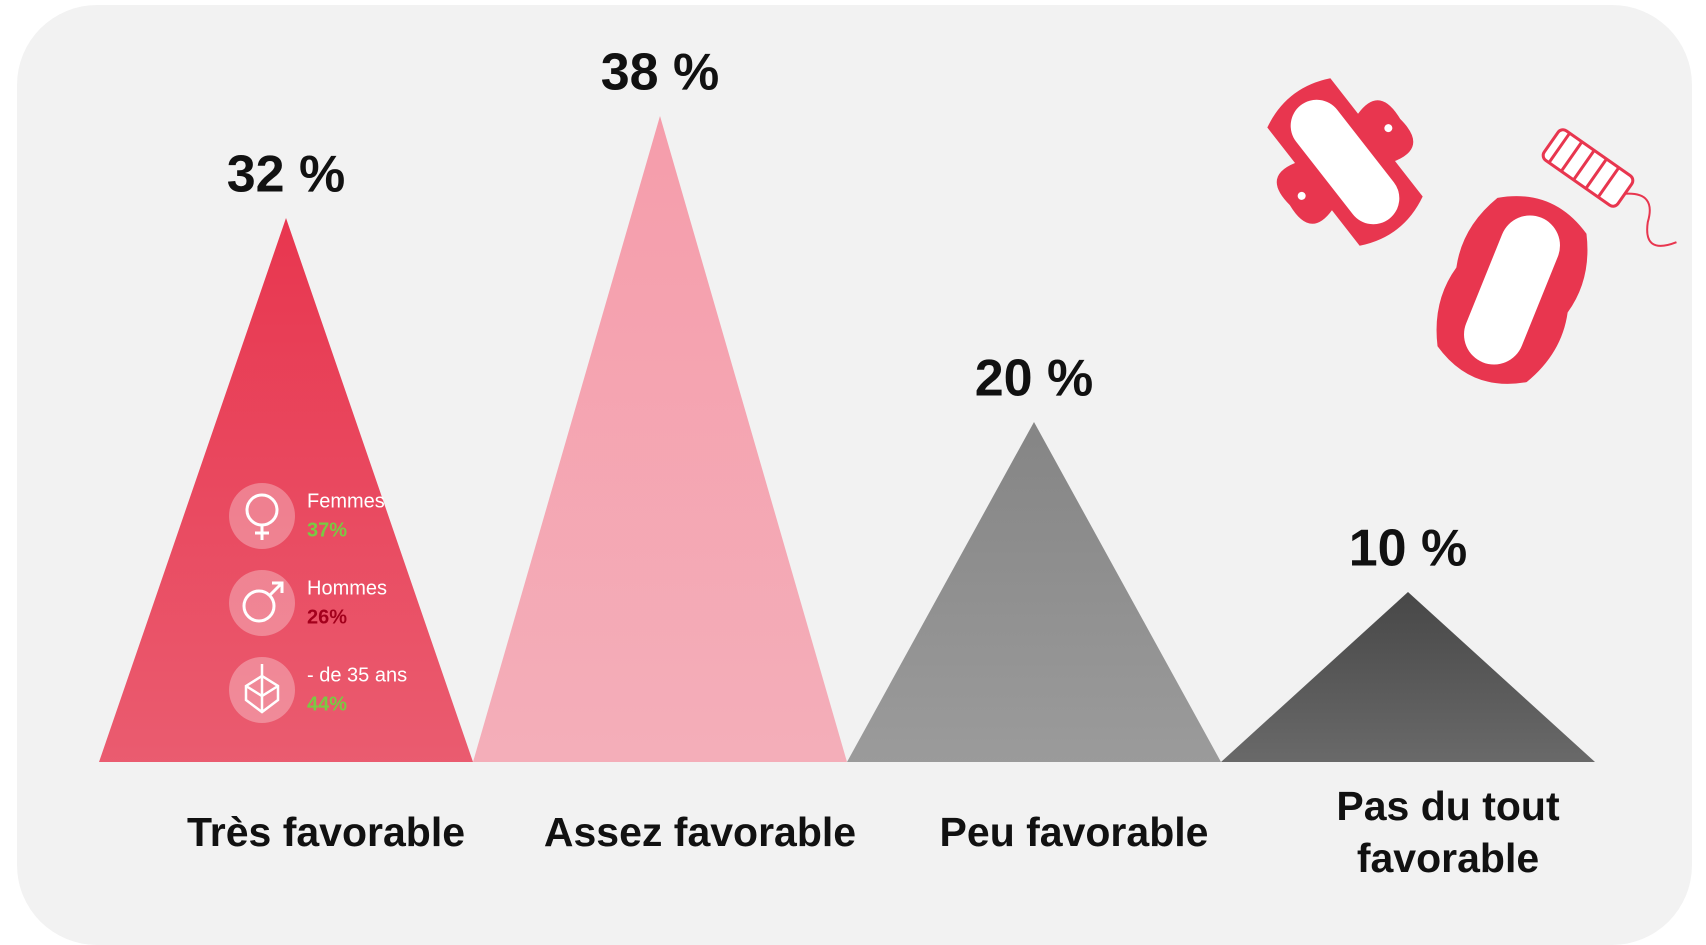 This screenshot has height=945, width=1706. Describe the element at coordinates (660, 73) in the screenshot. I see `value-label: 38 %` at that location.